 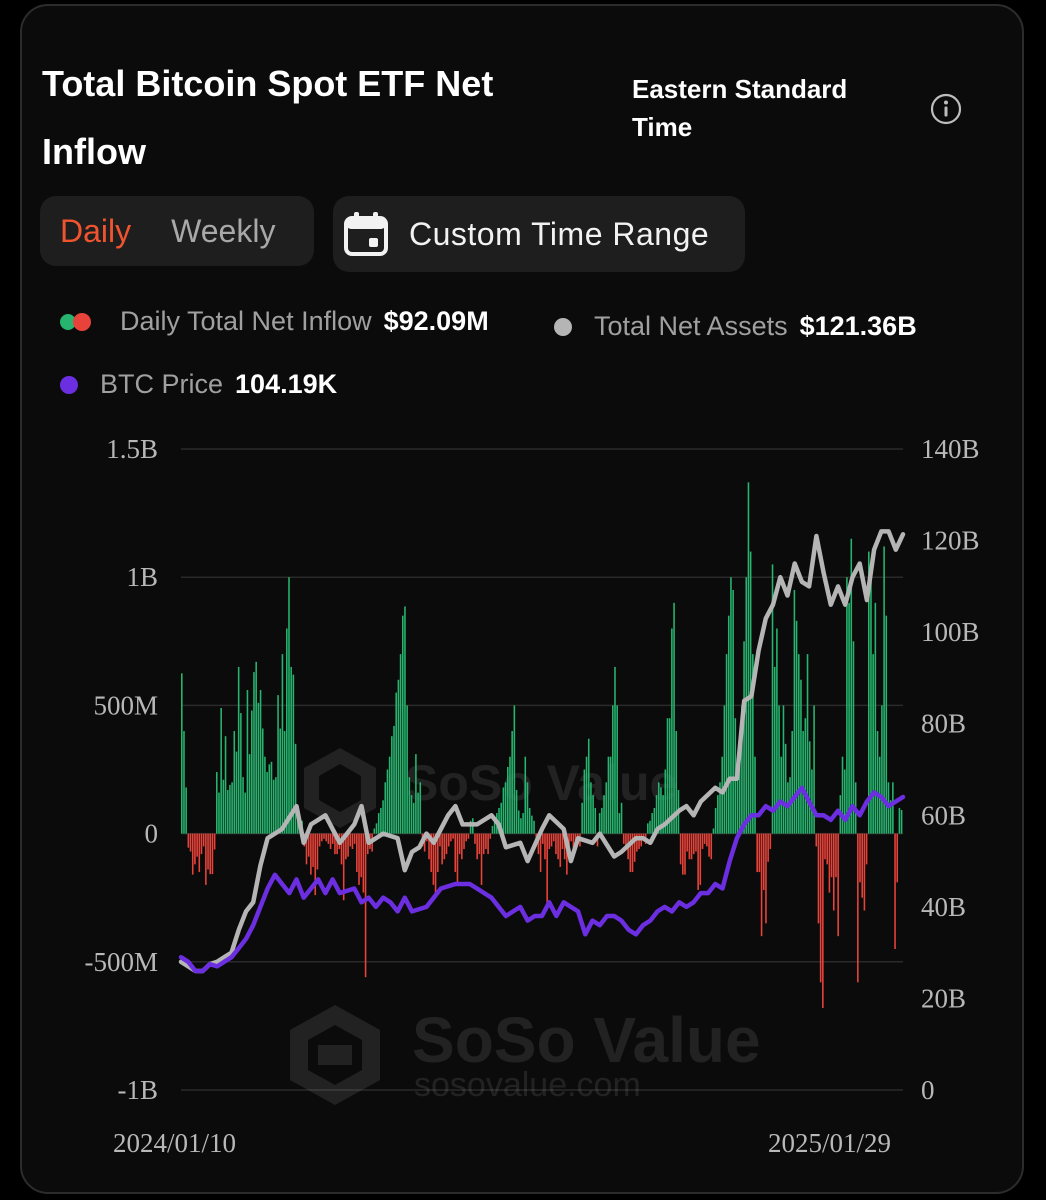 I want to click on tab-daily: Daily, so click(x=96, y=230).